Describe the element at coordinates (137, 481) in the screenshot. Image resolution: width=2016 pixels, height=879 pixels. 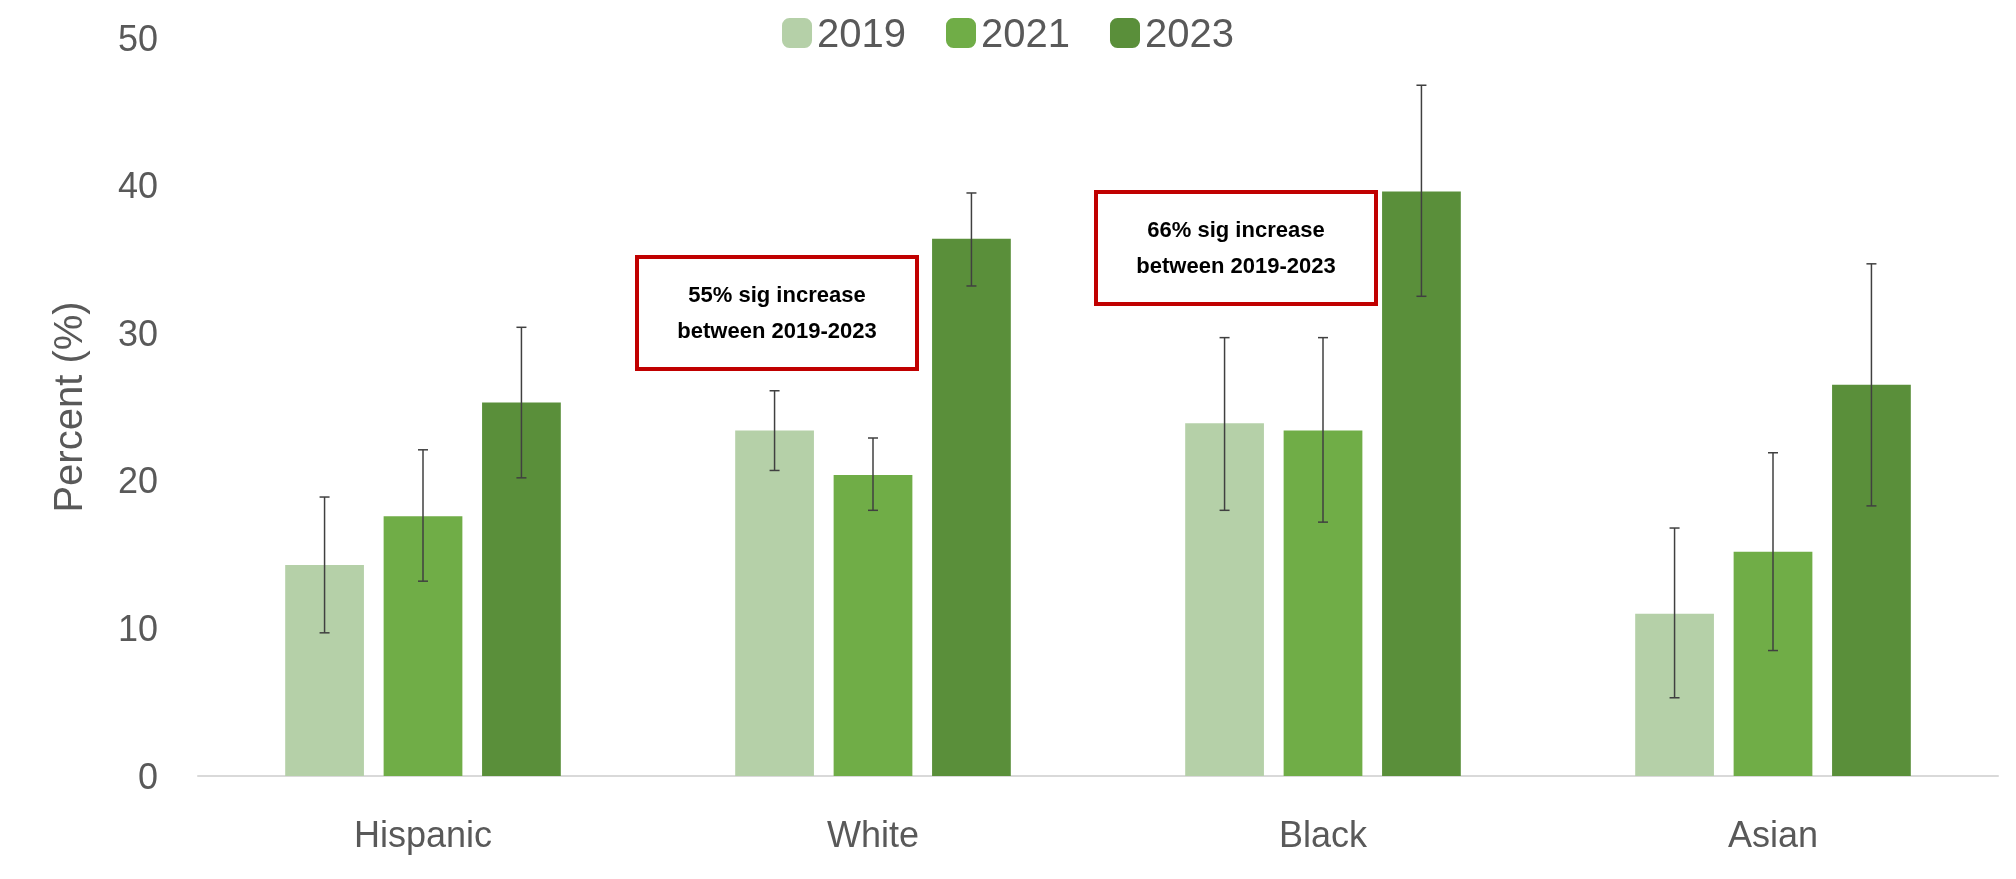
I see `y-tick-label: 20` at that location.